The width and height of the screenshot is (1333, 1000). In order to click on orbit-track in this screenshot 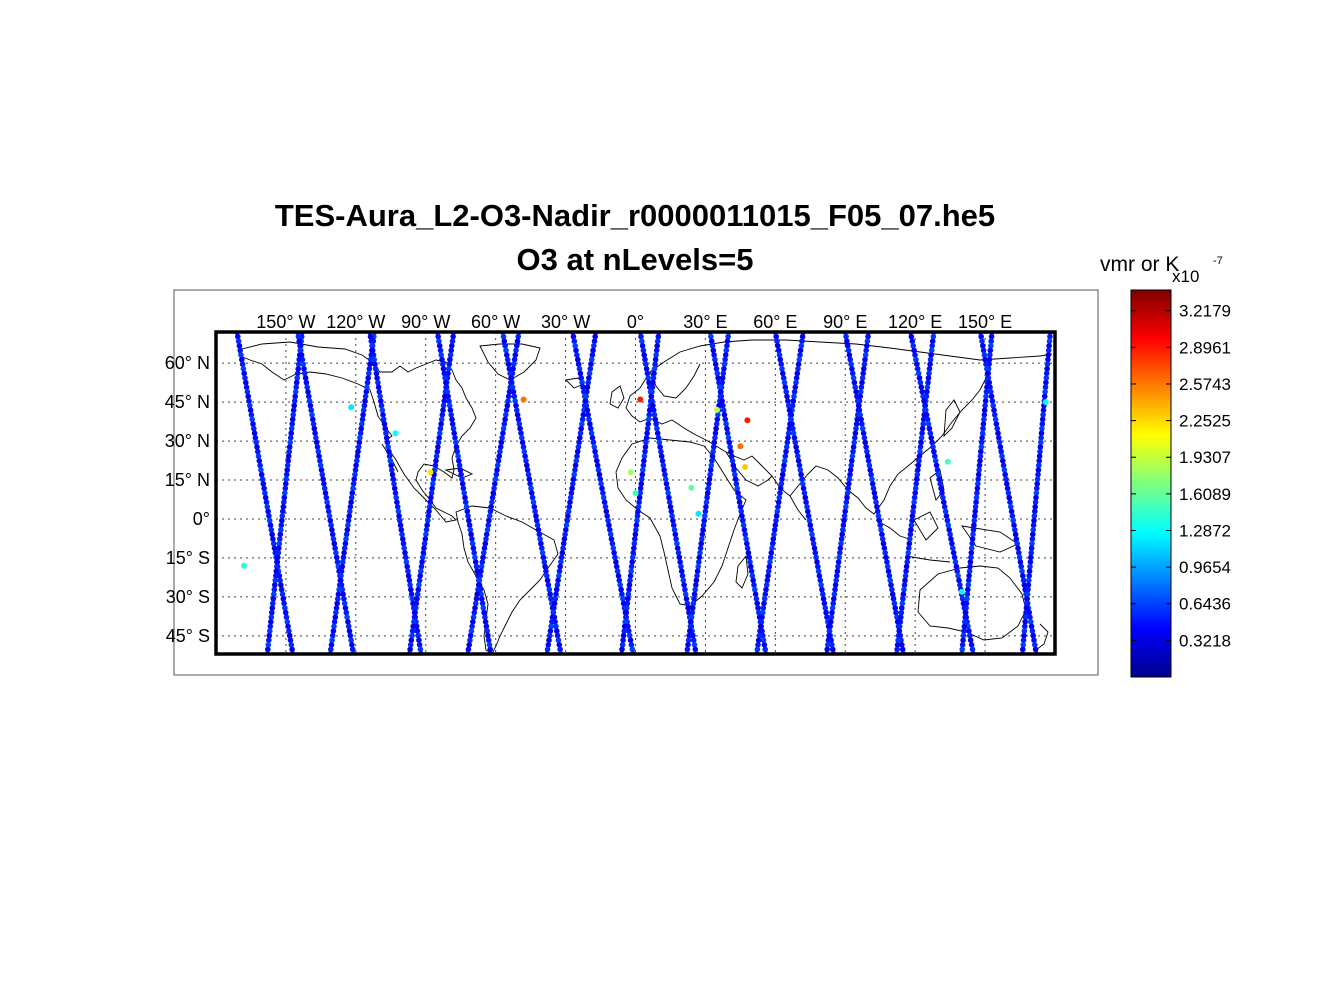, I will do `click(395, 493)`.